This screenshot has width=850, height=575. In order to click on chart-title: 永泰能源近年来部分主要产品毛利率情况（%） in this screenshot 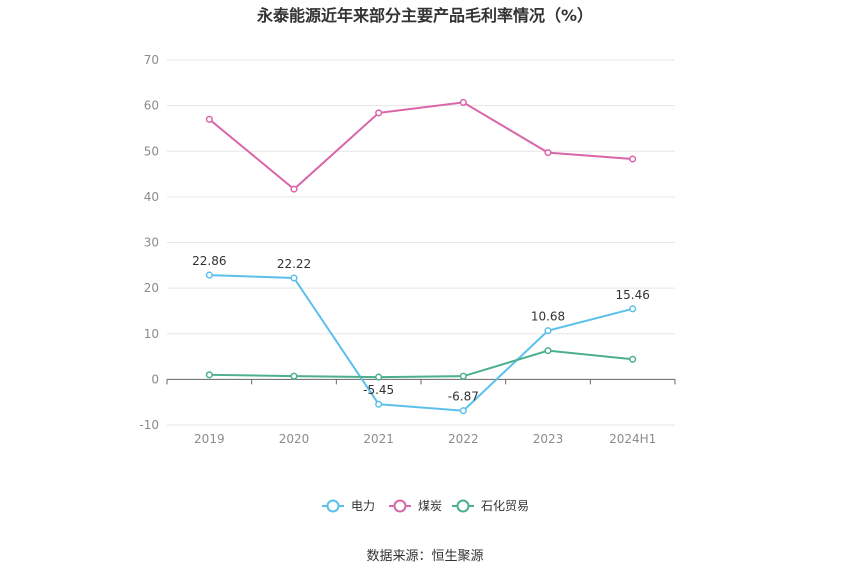, I will do `click(424, 15)`.